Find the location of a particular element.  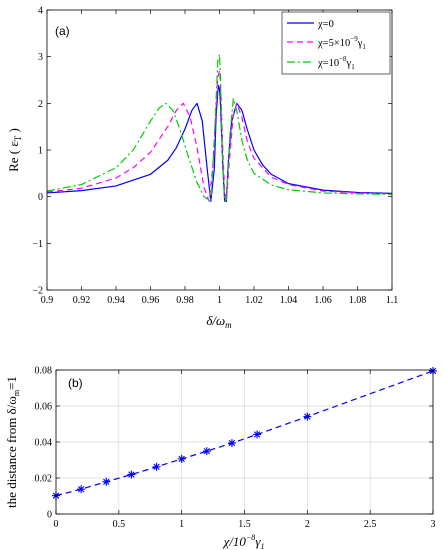

chart-a-x-axis-label: δ/ωm is located at coordinates (219, 321).